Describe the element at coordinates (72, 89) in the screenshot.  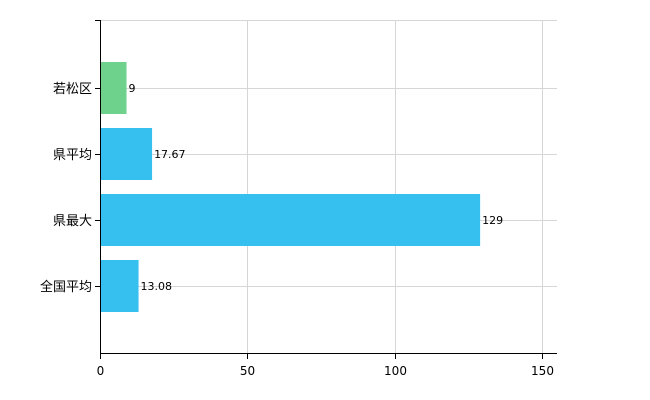
I see `category-label: 若松区` at that location.